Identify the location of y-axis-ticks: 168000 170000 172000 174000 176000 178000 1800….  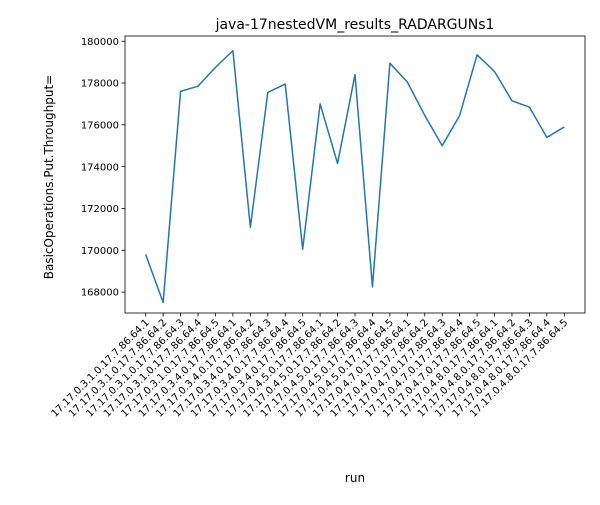
(103, 168).